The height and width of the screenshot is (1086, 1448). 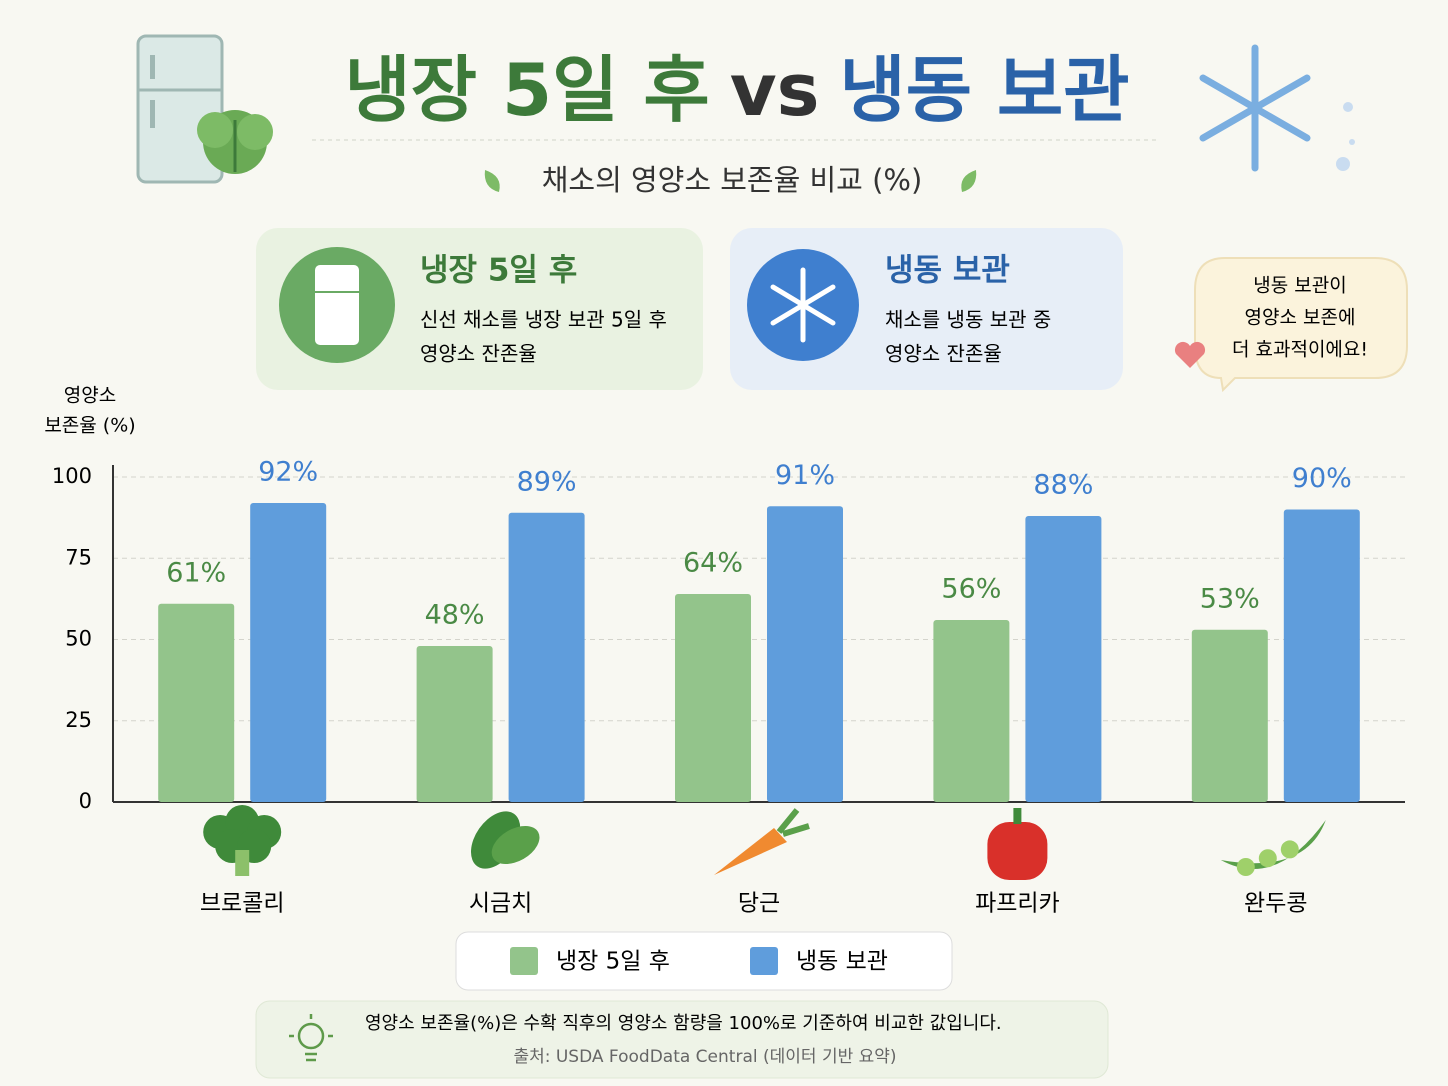 I want to click on chart-title: 냉장 5일 후 vs 냉동 보관, so click(x=736, y=90).